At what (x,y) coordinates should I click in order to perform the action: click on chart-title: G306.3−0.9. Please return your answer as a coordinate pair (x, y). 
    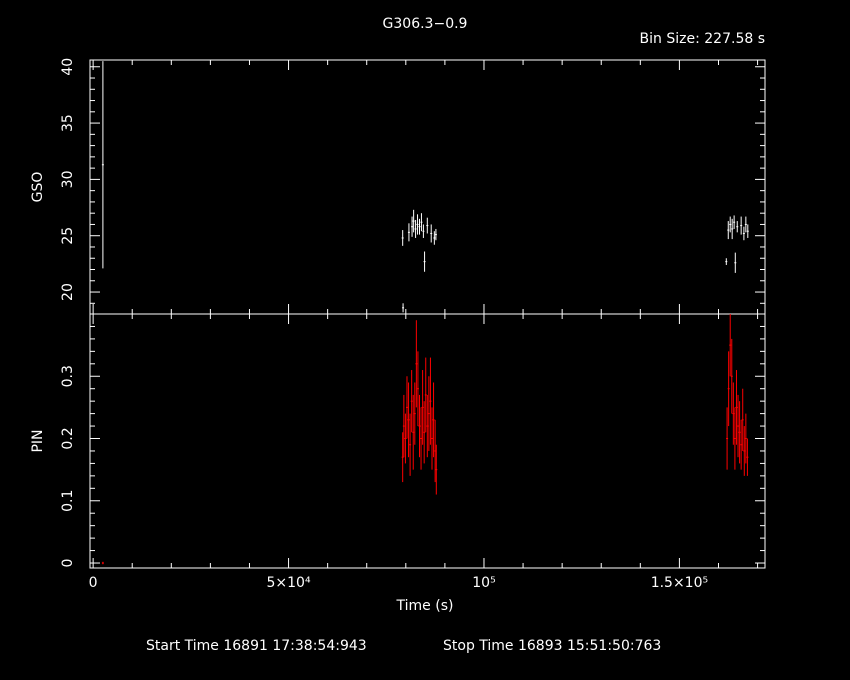
    Looking at the image, I should click on (425, 24).